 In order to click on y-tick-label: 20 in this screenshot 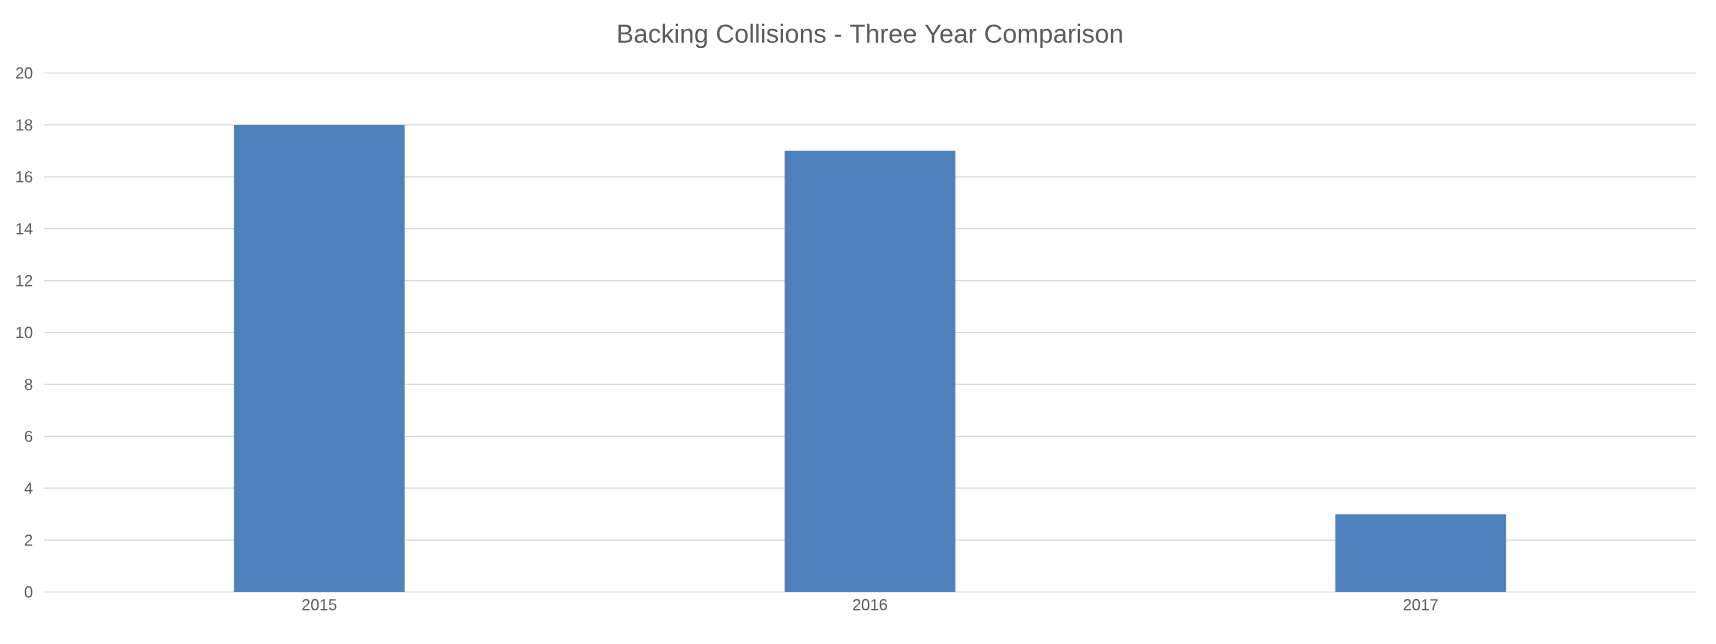, I will do `click(24, 73)`.